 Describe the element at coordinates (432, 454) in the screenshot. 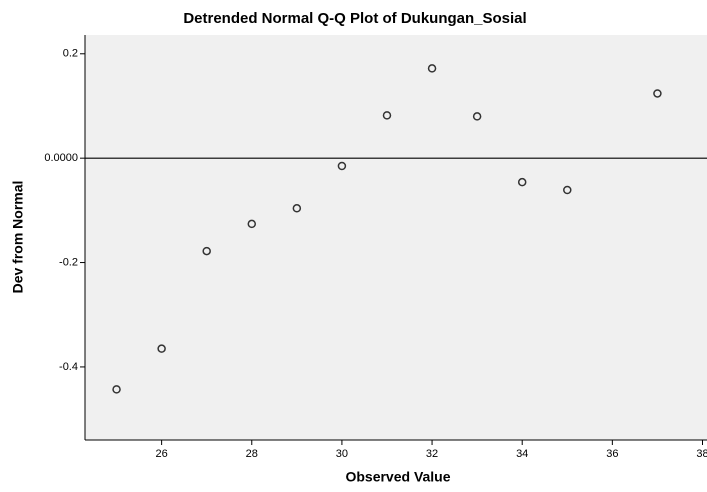

I see `x-tick-label: 32` at that location.